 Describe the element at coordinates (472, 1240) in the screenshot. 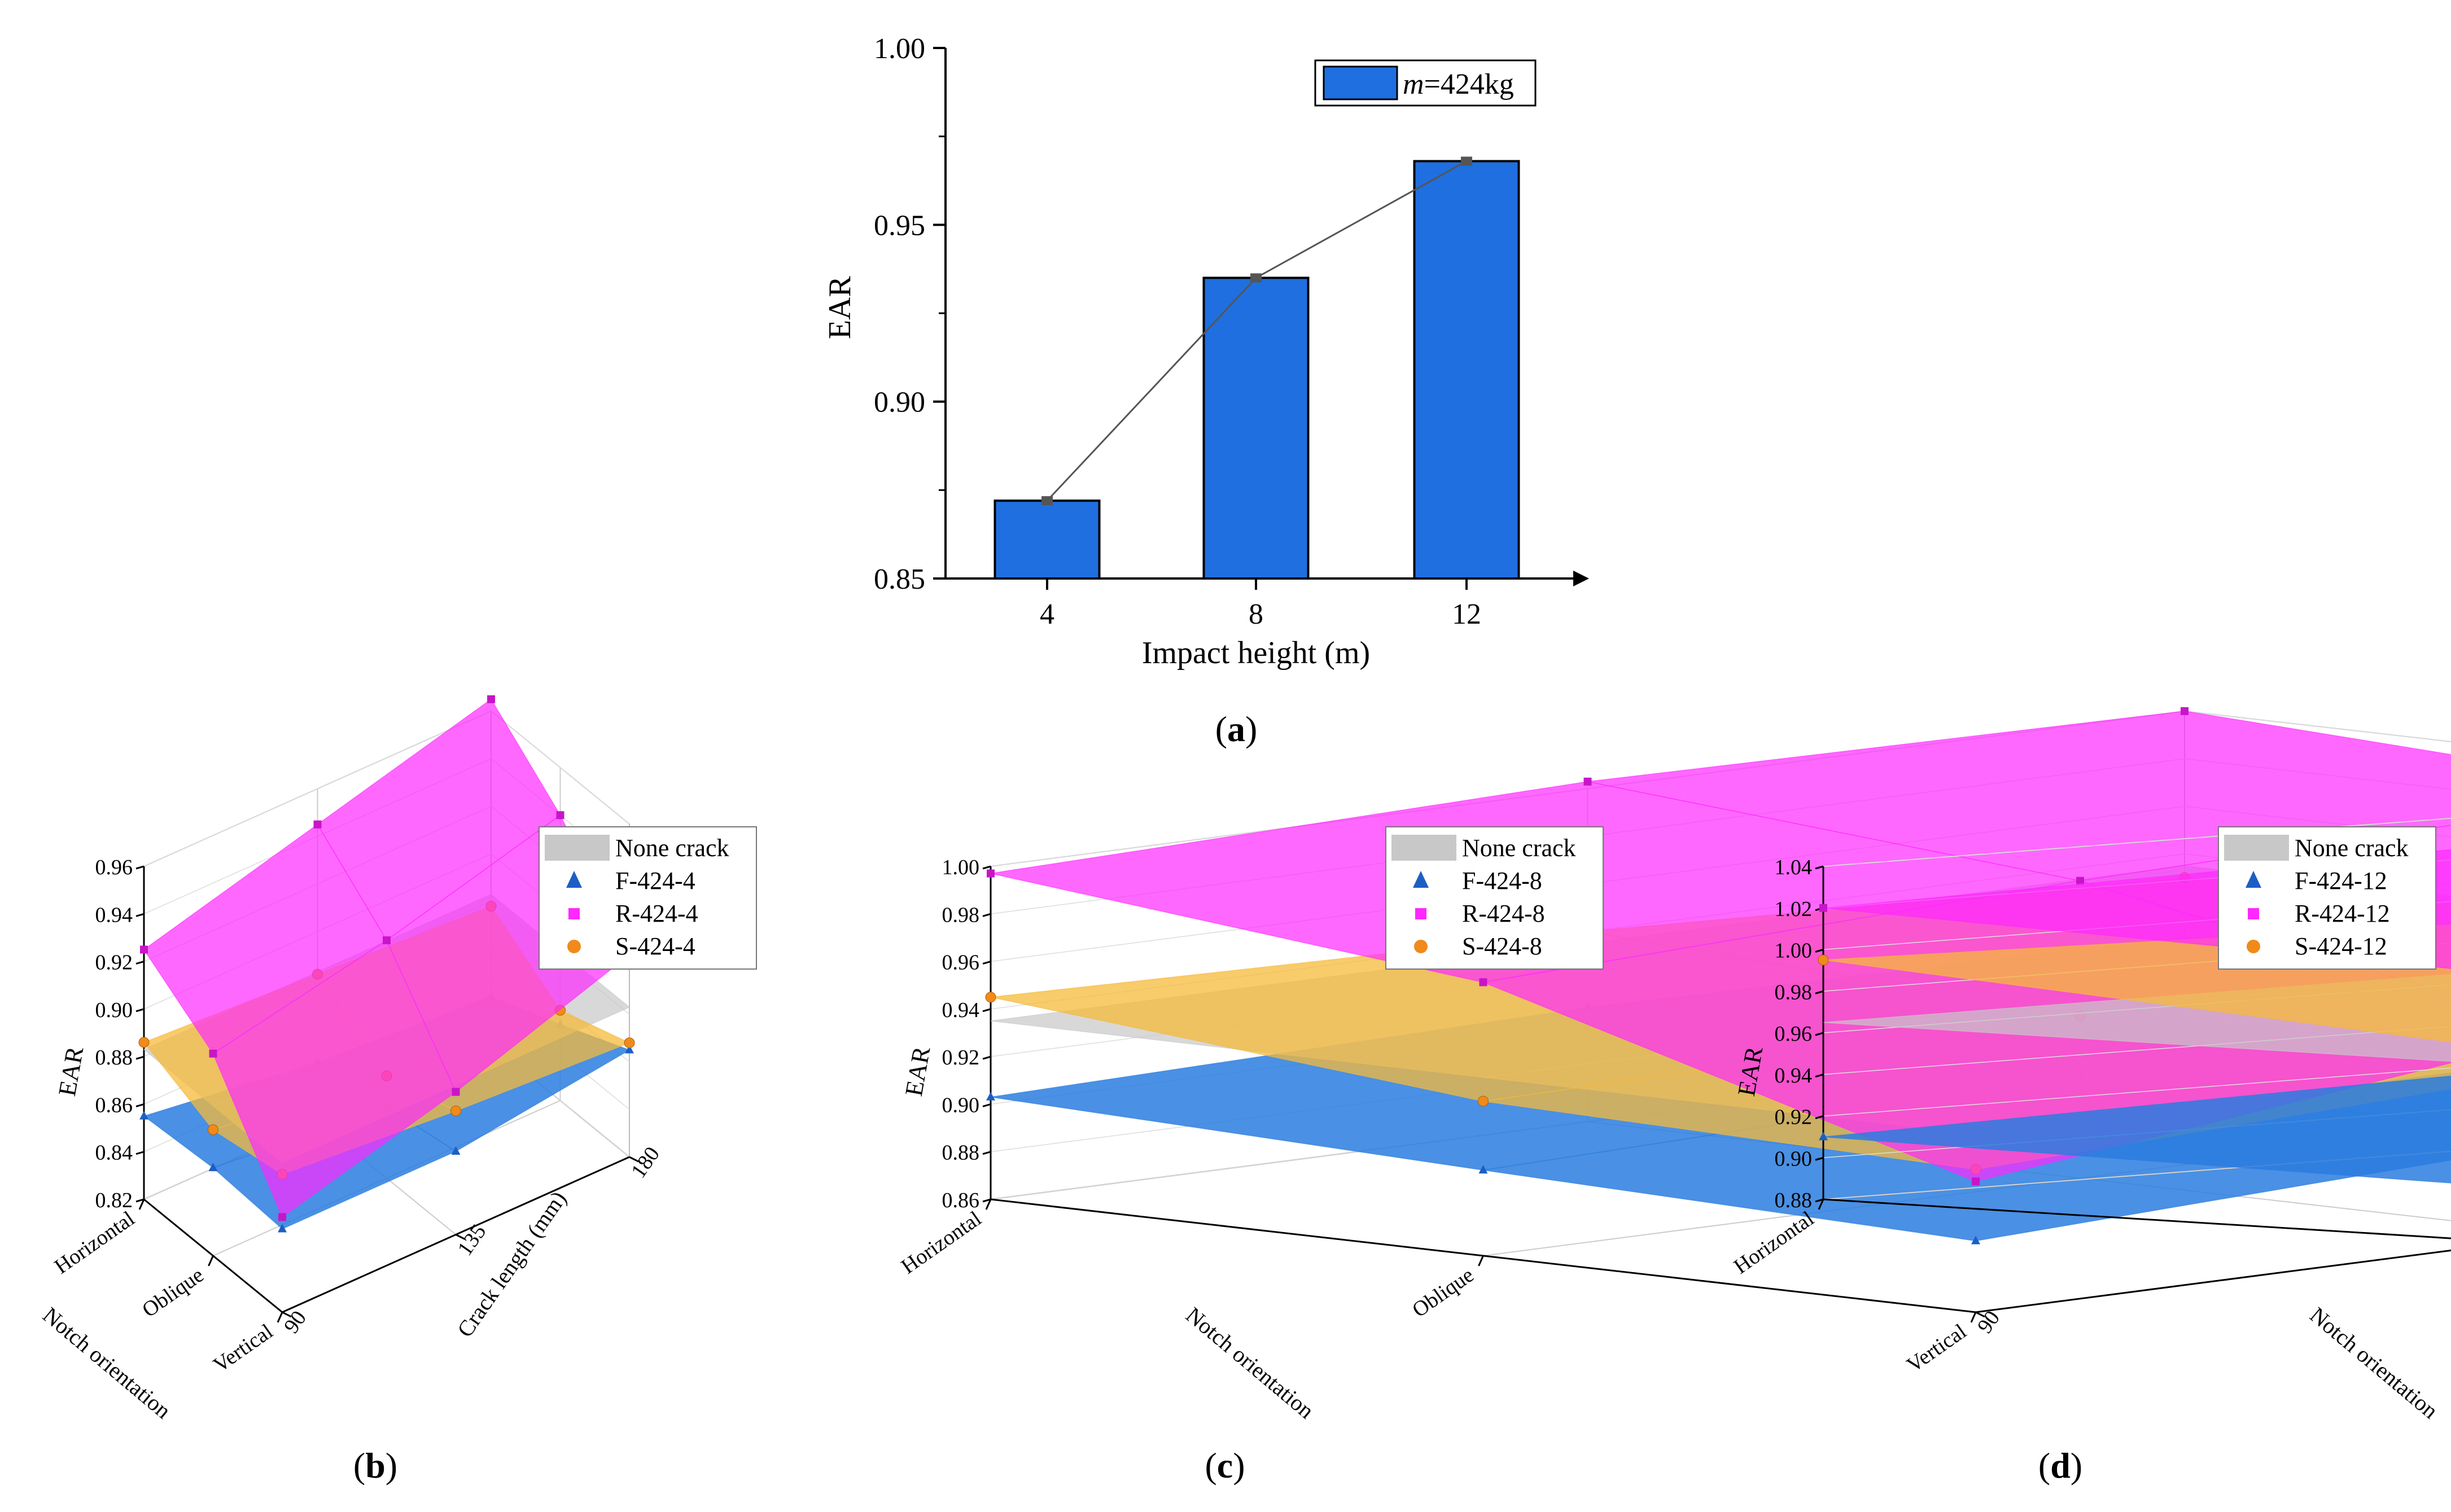

I see `y-tick-label: 135` at that location.